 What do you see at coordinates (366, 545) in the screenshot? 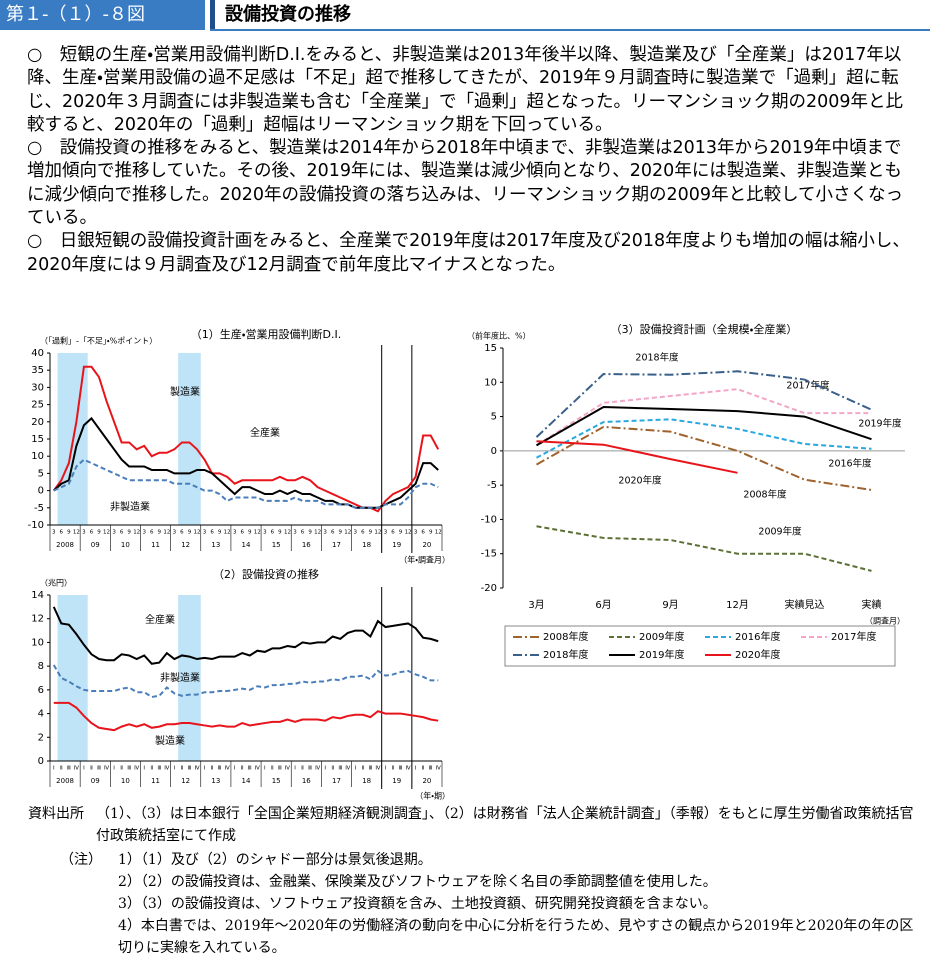
I see `x-group-label: 18` at bounding box center [366, 545].